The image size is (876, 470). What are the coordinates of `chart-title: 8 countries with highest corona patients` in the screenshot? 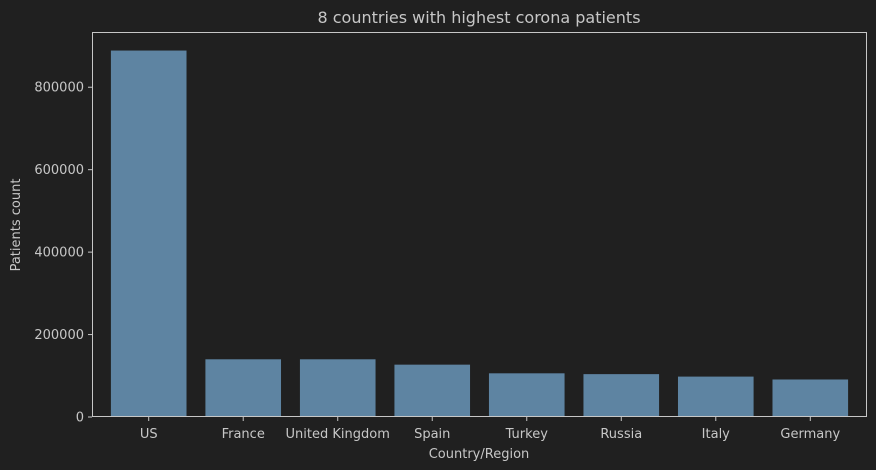 It's located at (478, 17).